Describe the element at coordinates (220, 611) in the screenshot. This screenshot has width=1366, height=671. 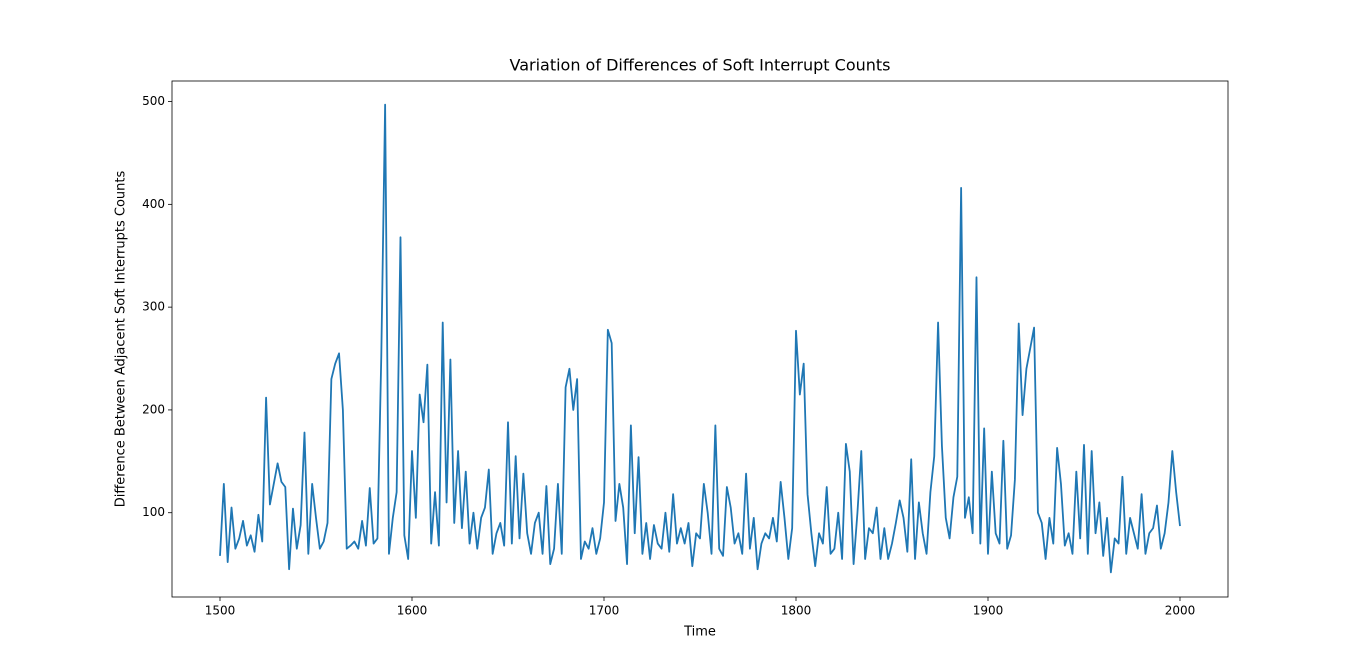
I see `x-tick-label: 1500` at that location.